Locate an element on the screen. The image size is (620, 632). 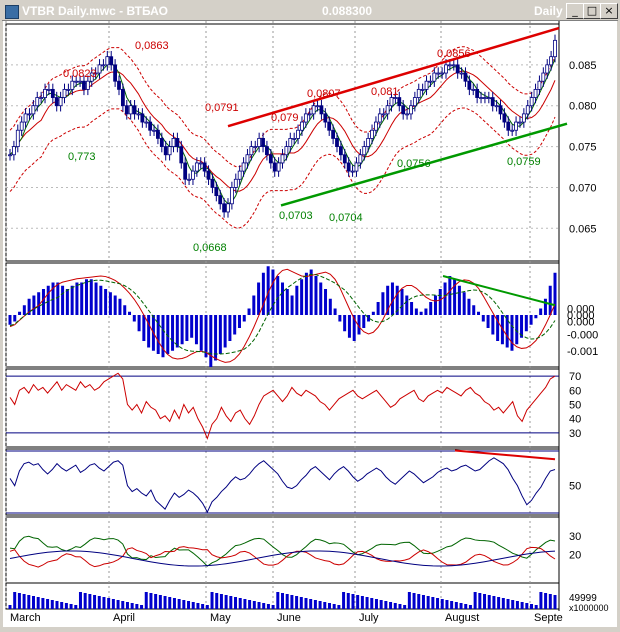
macd-tick-3: -0.000 is located at coordinates (582, 336).